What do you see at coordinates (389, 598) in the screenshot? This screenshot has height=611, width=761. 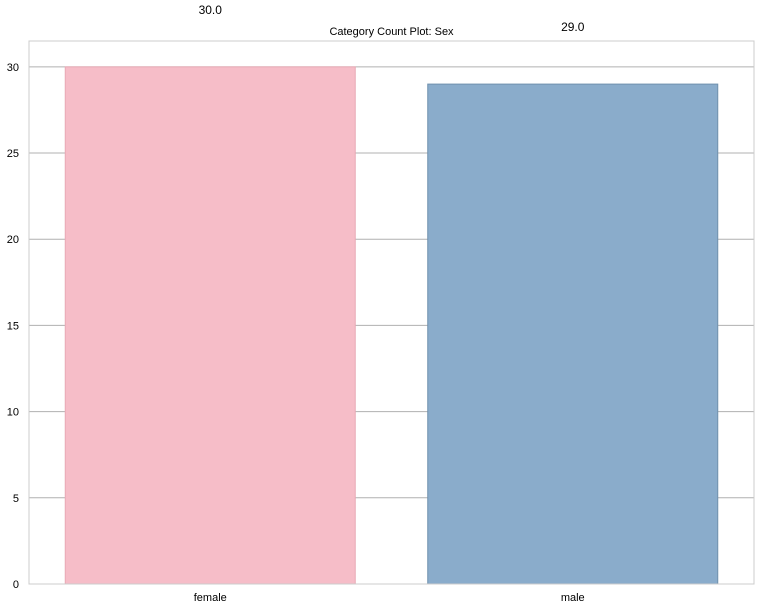 I see `x-tick-labels: female male` at bounding box center [389, 598].